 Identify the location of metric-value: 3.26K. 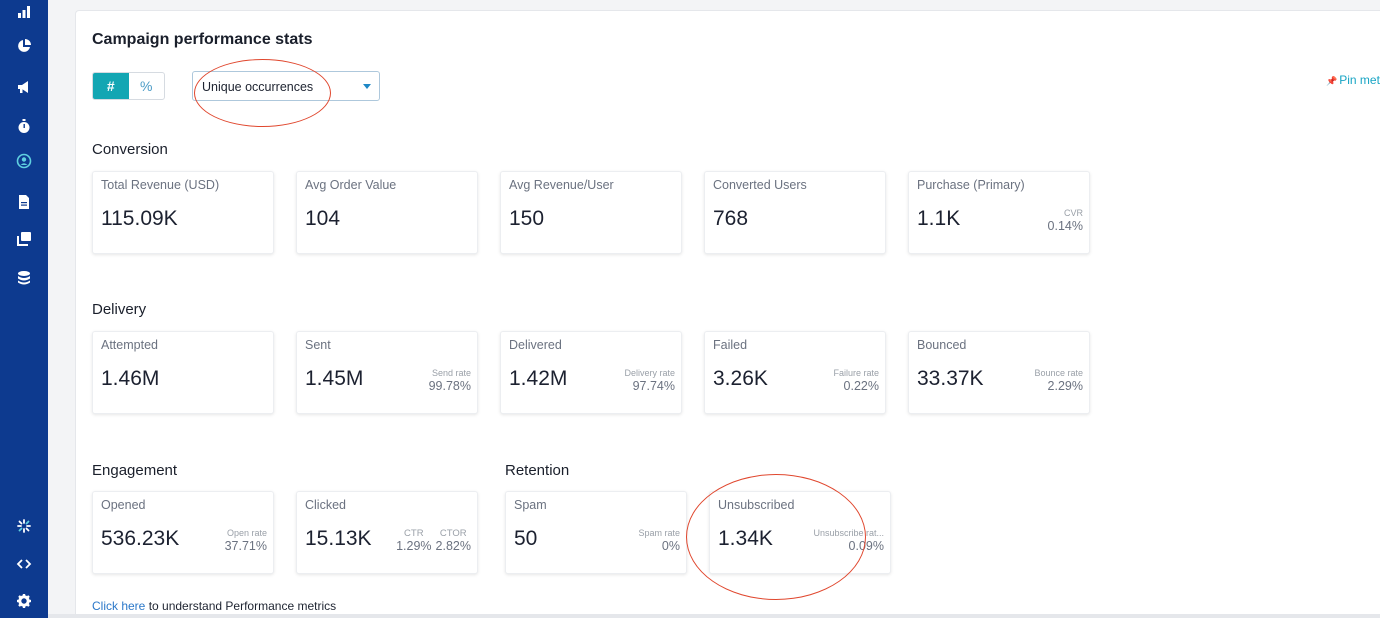
(740, 378).